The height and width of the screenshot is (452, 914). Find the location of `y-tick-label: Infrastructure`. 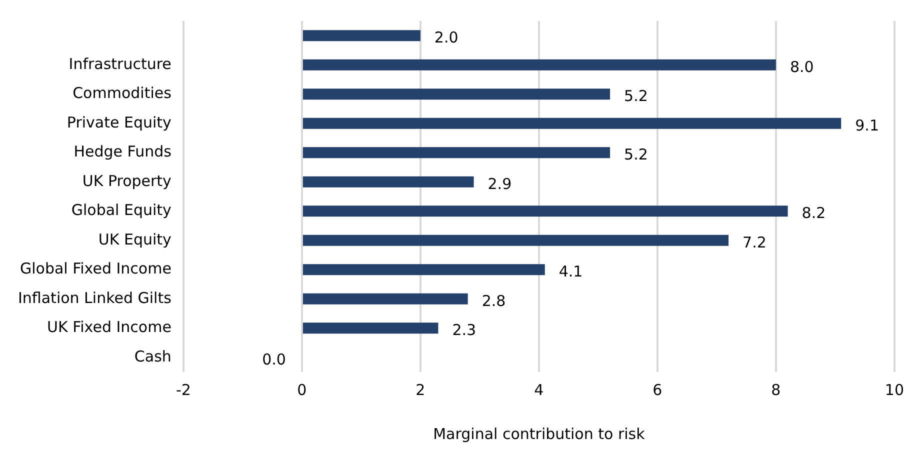

y-tick-label: Infrastructure is located at coordinates (120, 63).